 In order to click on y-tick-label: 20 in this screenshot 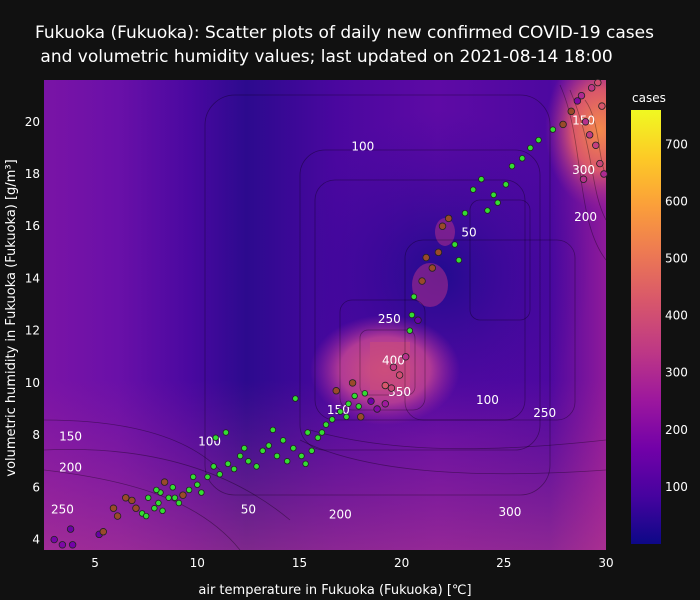, I will do `click(32, 122)`.